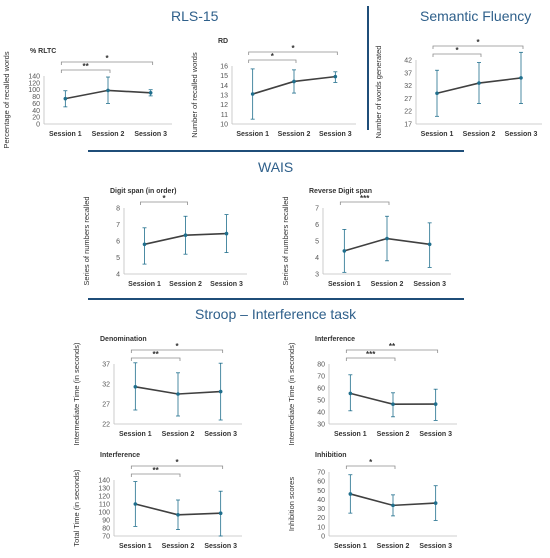 This screenshot has height=558, width=550. What do you see at coordinates (408, 112) in the screenshot?
I see `y-tick-label: 22` at bounding box center [408, 112].